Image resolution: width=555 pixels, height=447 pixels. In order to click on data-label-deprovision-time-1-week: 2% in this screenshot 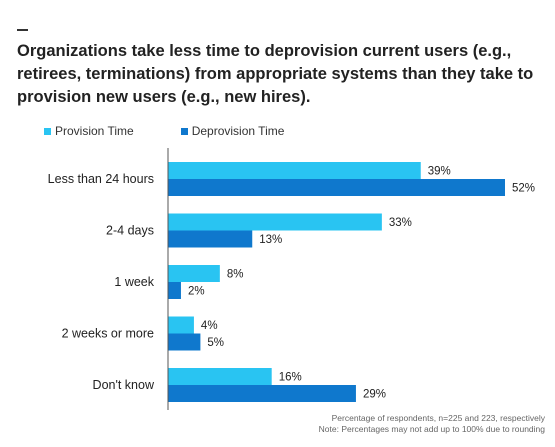, I will do `click(196, 292)`.